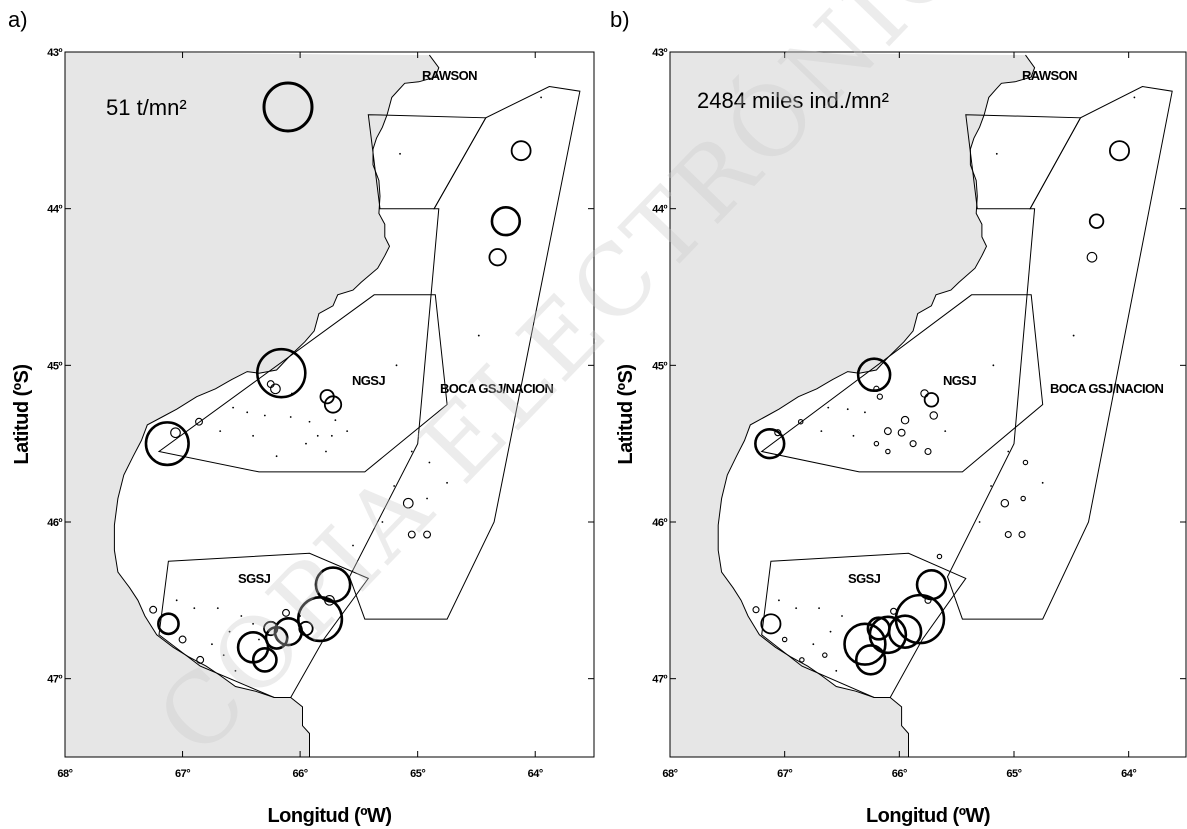  Describe the element at coordinates (1128, 774) in the screenshot. I see `x-tick-label: 64°` at that location.